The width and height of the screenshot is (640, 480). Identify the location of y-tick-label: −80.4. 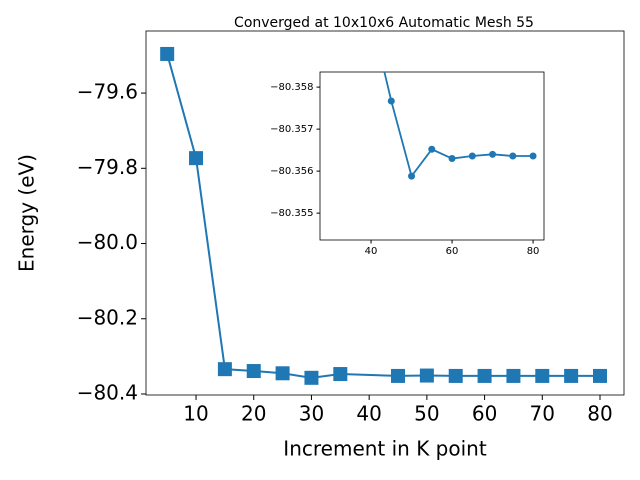
(107, 392).